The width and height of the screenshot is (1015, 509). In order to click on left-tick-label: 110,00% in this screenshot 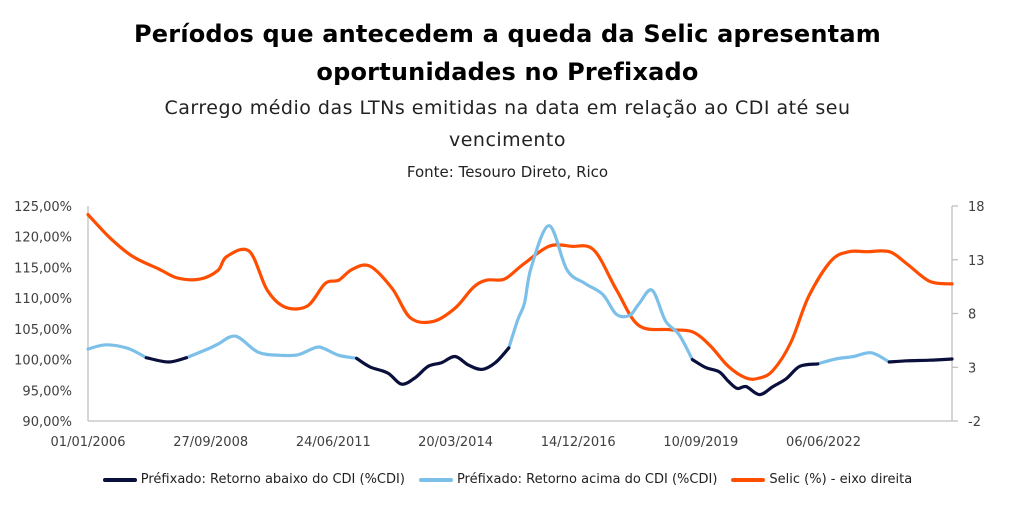, I will do `click(43, 299)`.